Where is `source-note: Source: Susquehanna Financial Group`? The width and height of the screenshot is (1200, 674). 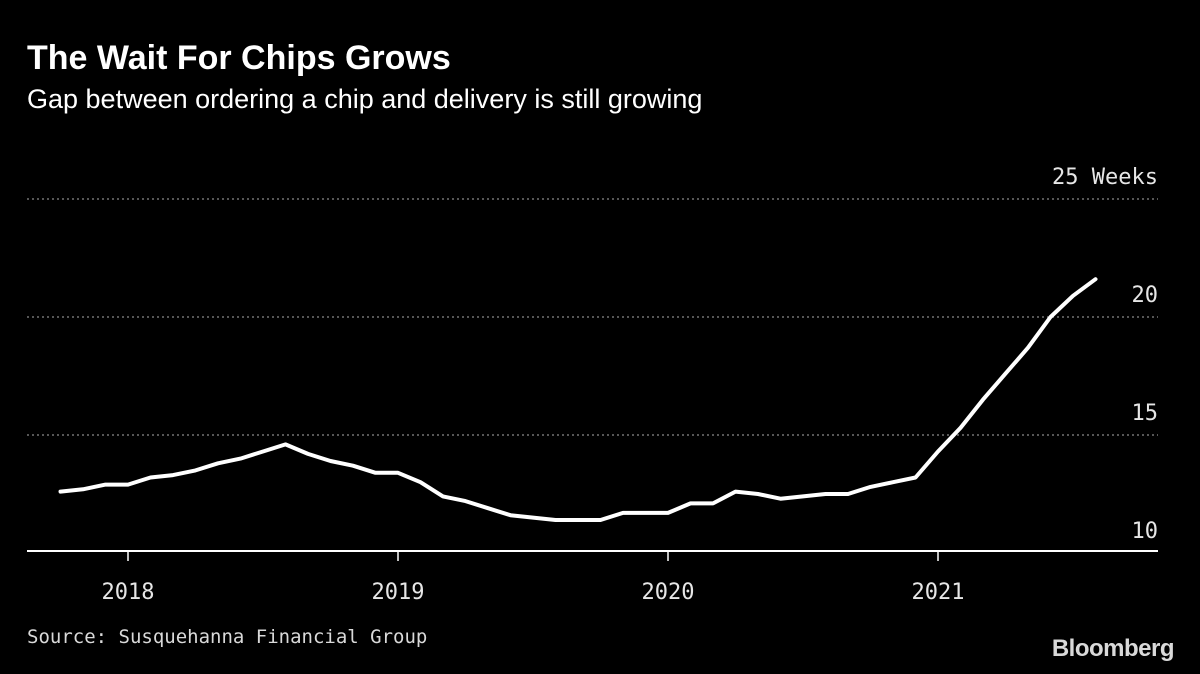
source-note: Source: Susquehanna Financial Group is located at coordinates (227, 637).